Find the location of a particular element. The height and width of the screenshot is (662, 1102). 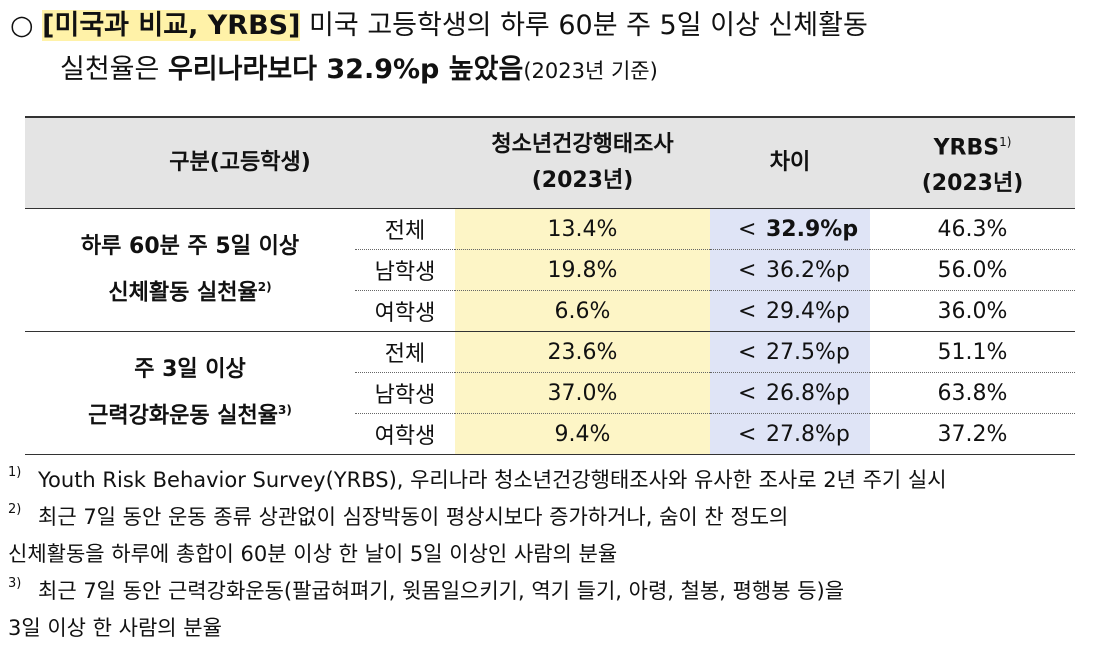

footnote-text: 3일 이상 한 사람의 분율 is located at coordinates (115, 628).